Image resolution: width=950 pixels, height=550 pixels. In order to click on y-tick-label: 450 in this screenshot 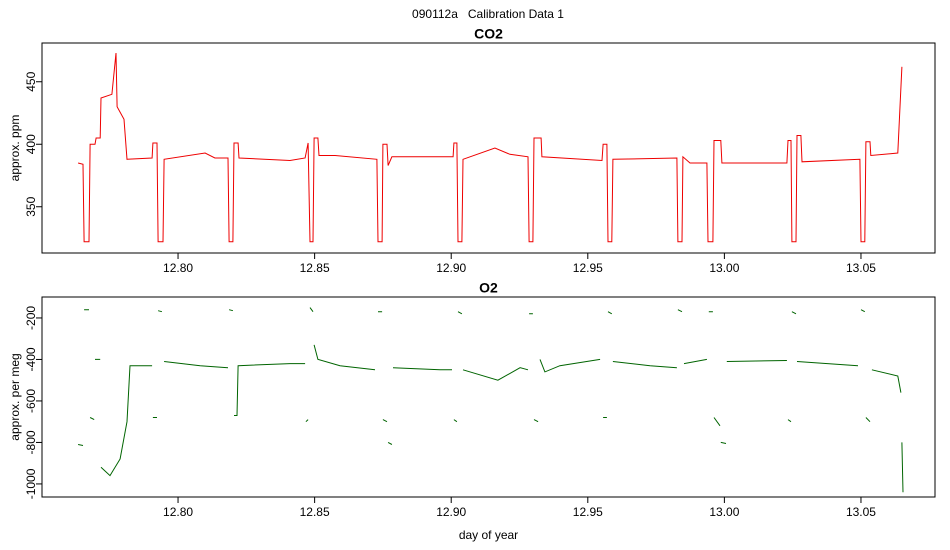, I will do `click(31, 81)`.